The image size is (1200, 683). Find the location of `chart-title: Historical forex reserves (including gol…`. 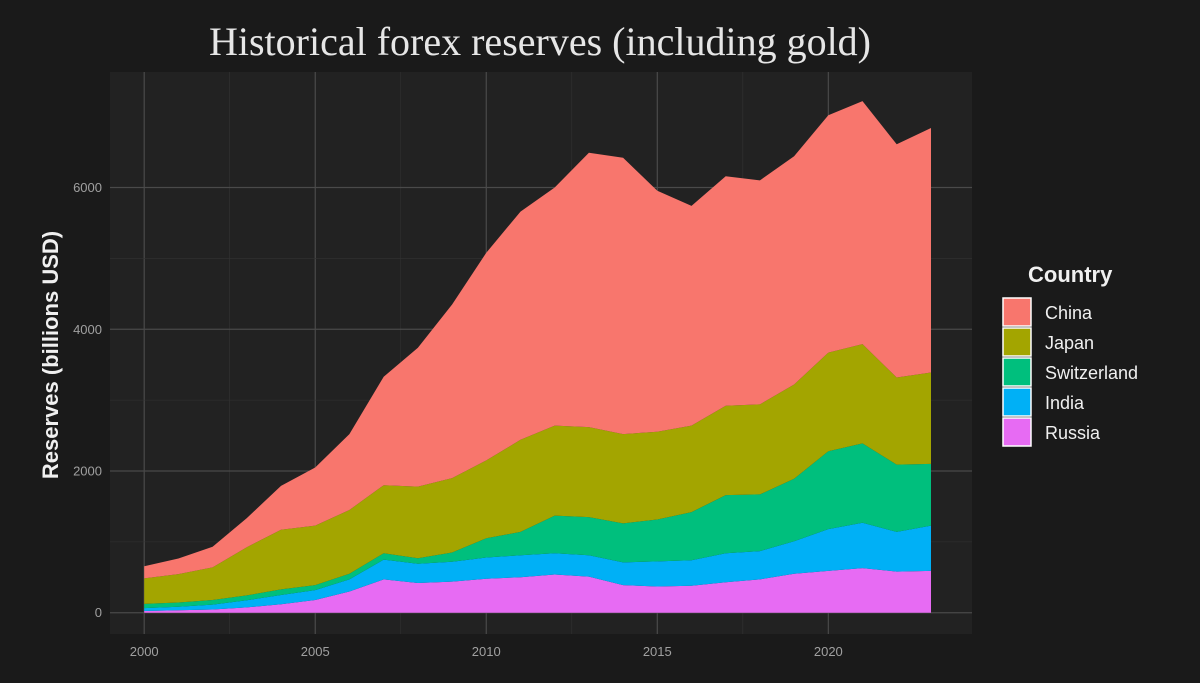

chart-title: Historical forex reserves (including gol… is located at coordinates (540, 41).